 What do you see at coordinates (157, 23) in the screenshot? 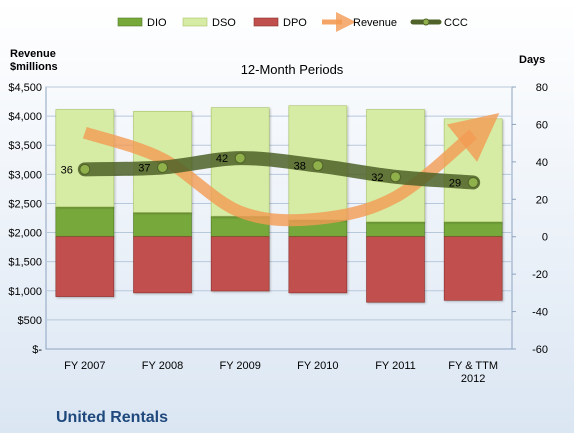
I see `legend-label-dio: DIO` at bounding box center [157, 23].